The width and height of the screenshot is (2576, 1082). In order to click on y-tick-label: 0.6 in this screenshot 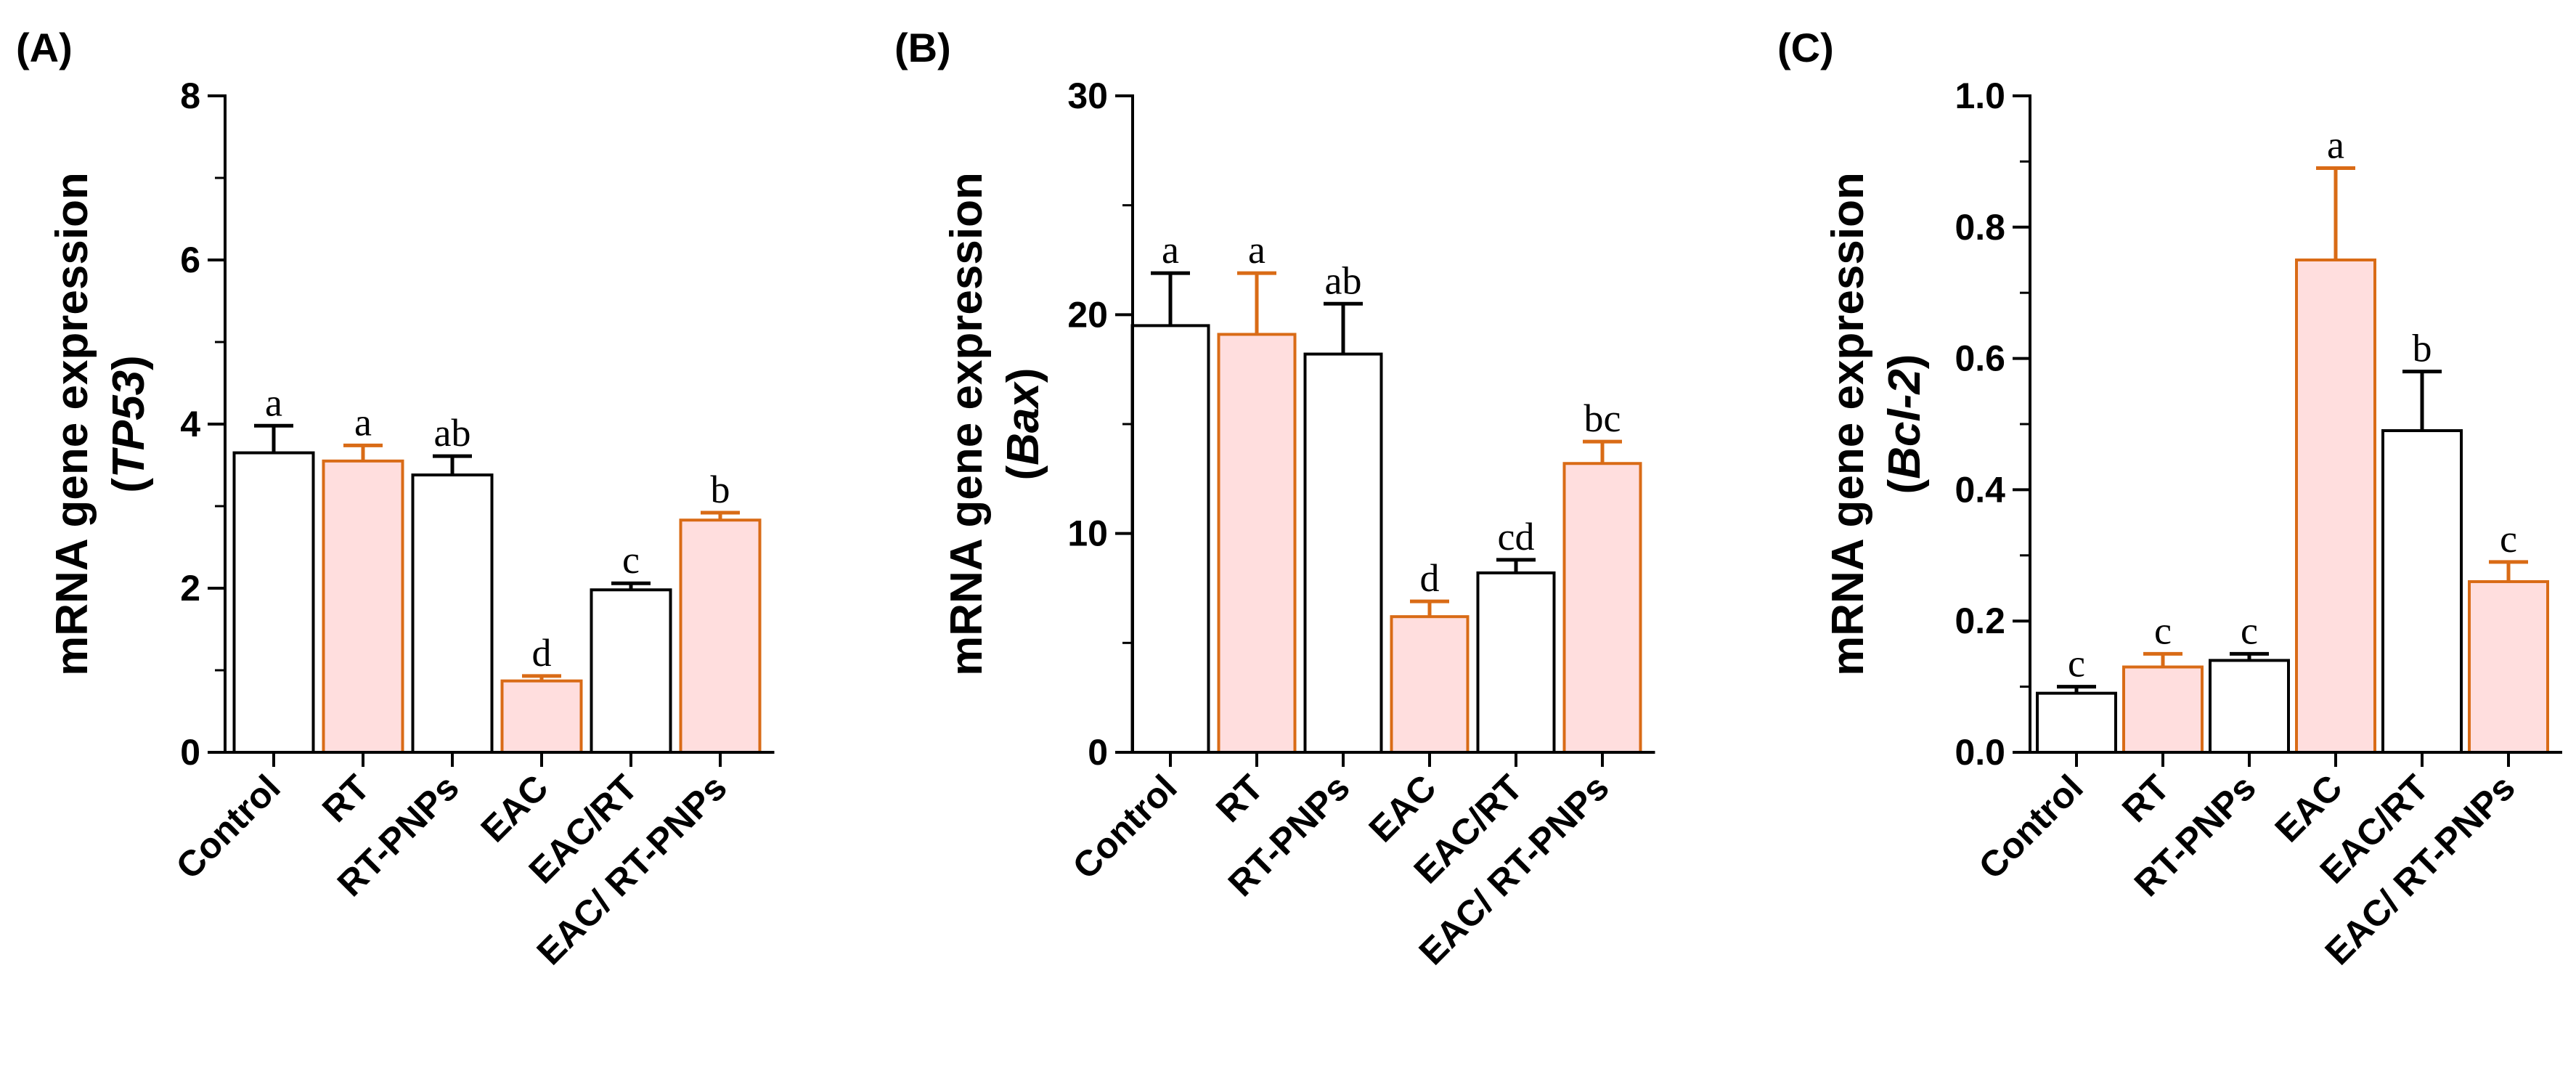, I will do `click(1980, 359)`.